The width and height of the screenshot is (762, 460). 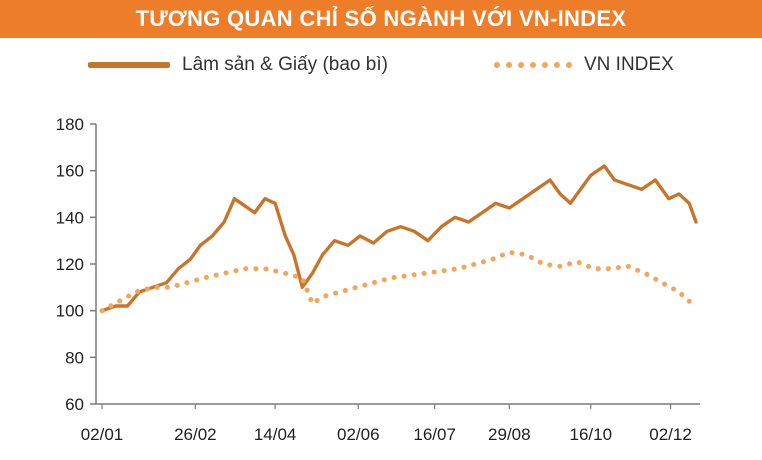 What do you see at coordinates (591, 434) in the screenshot?
I see `x-tick-label: 16/10` at bounding box center [591, 434].